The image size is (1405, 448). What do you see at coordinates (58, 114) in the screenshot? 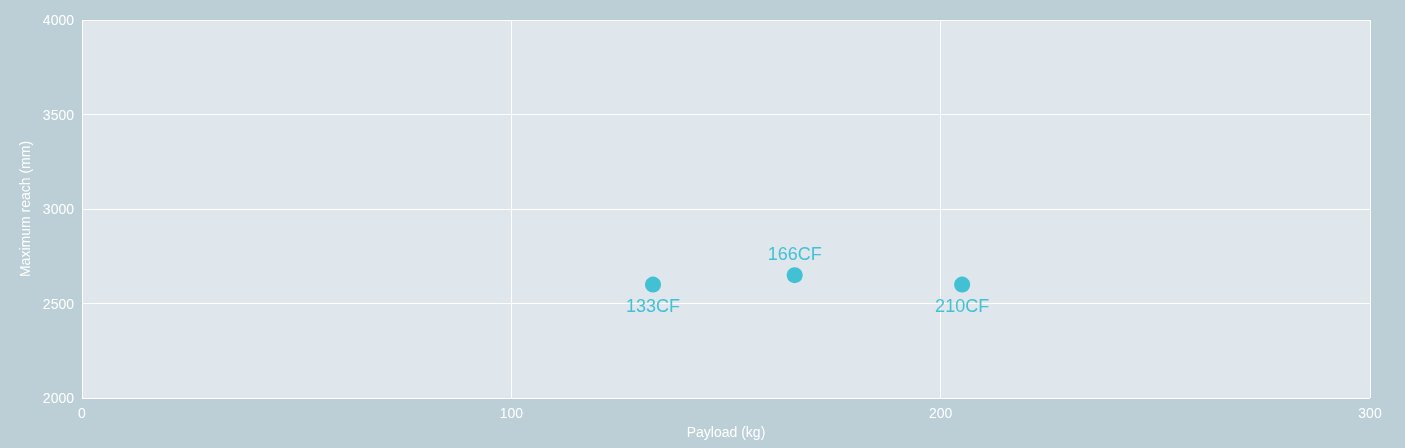
I see `y-tick-label: 3500` at bounding box center [58, 114].